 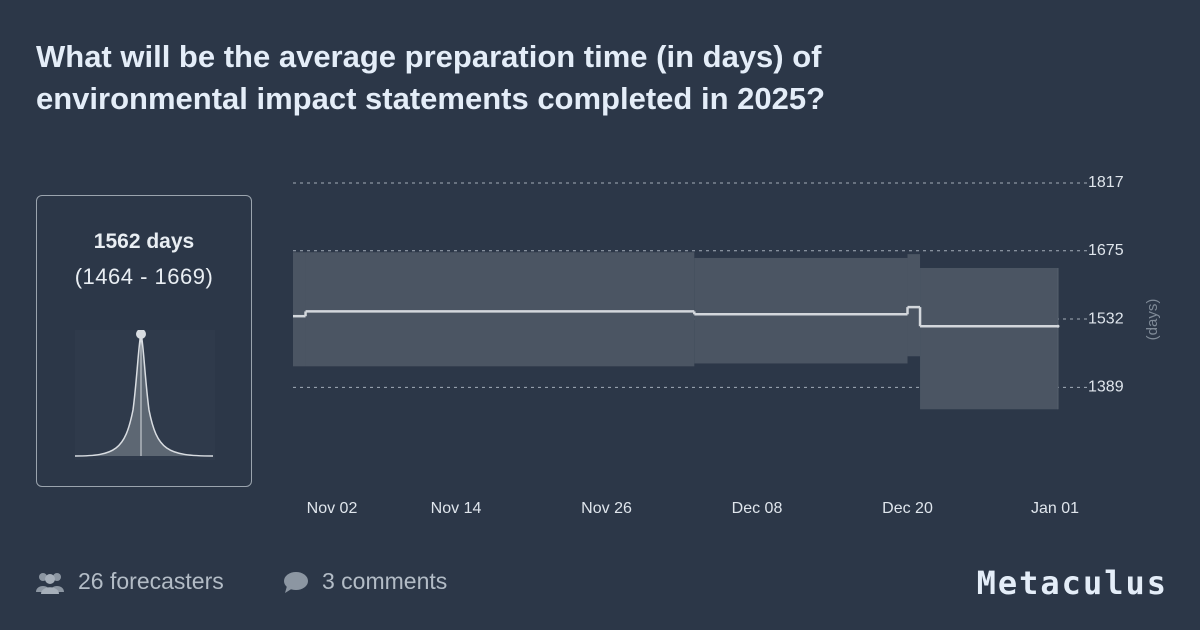 What do you see at coordinates (1106, 387) in the screenshot?
I see `y-tick-label: 1389` at bounding box center [1106, 387].